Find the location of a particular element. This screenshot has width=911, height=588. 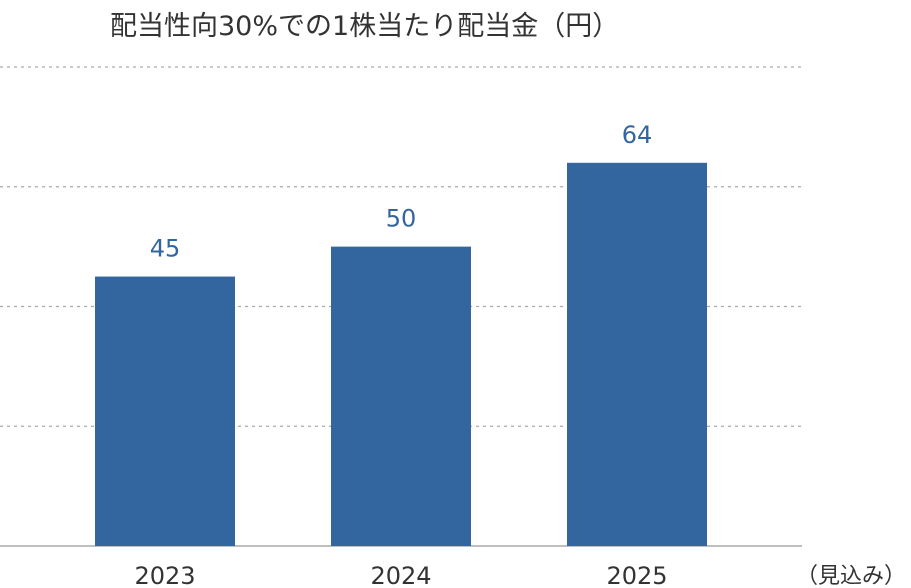

x-tick-label-2024: 2024 is located at coordinates (400, 575).